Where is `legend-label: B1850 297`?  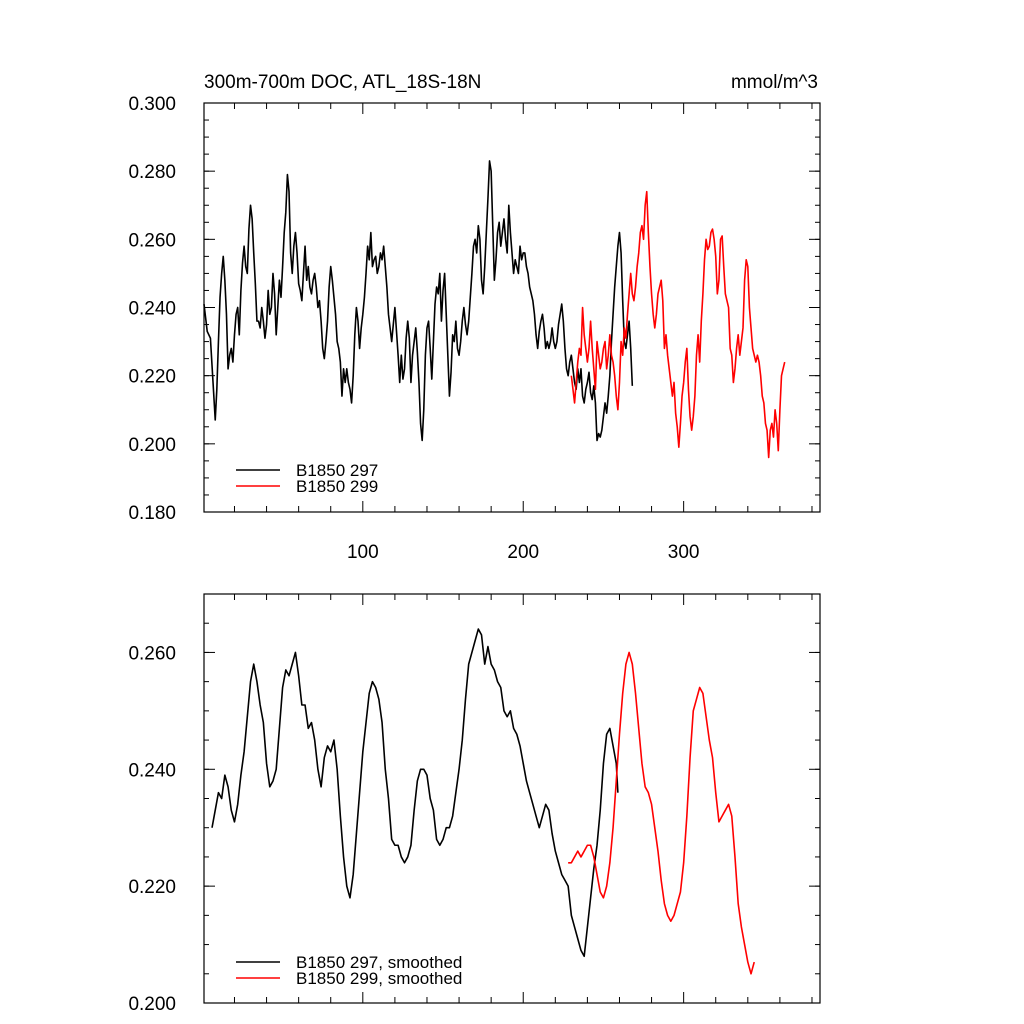
legend-label: B1850 297 is located at coordinates (337, 470).